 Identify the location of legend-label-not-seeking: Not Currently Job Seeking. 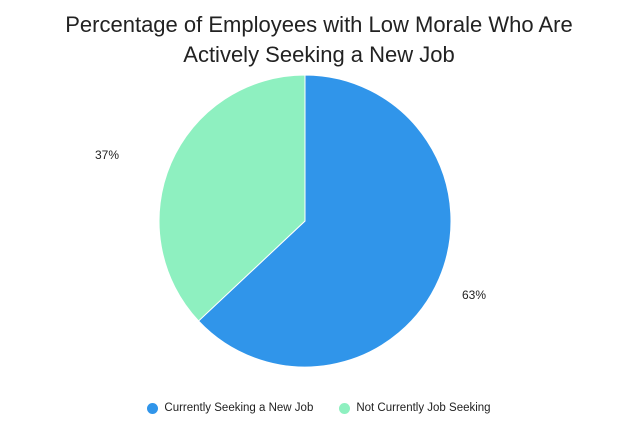
(423, 408).